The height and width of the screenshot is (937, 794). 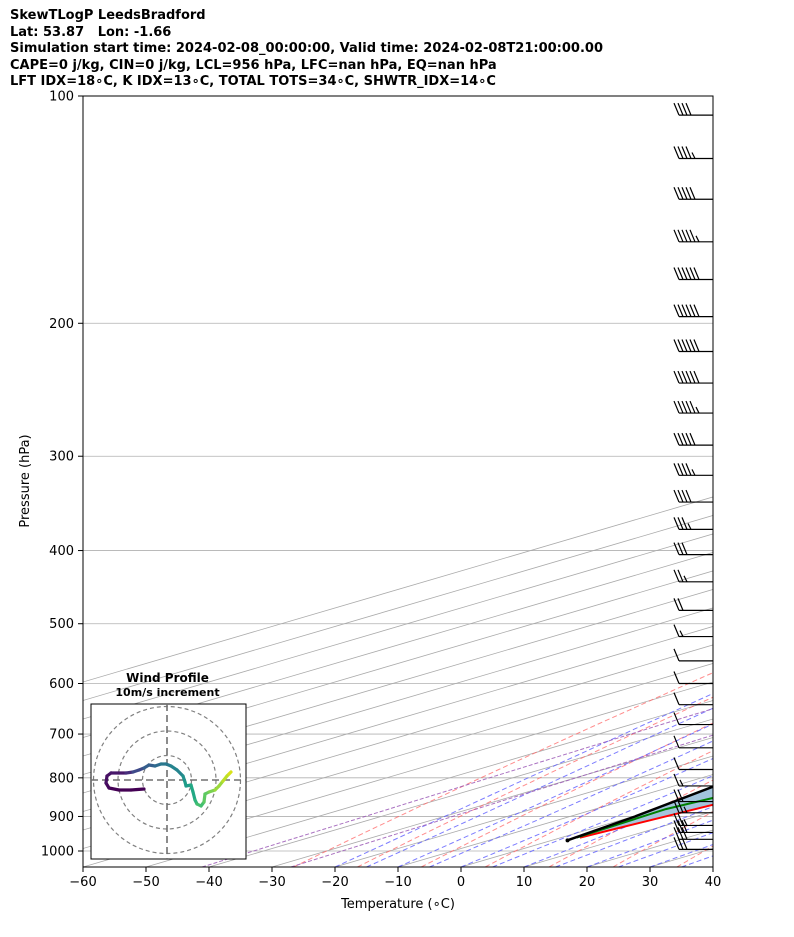 I want to click on inset-subtitle: 10m/s increment, so click(x=167, y=692).